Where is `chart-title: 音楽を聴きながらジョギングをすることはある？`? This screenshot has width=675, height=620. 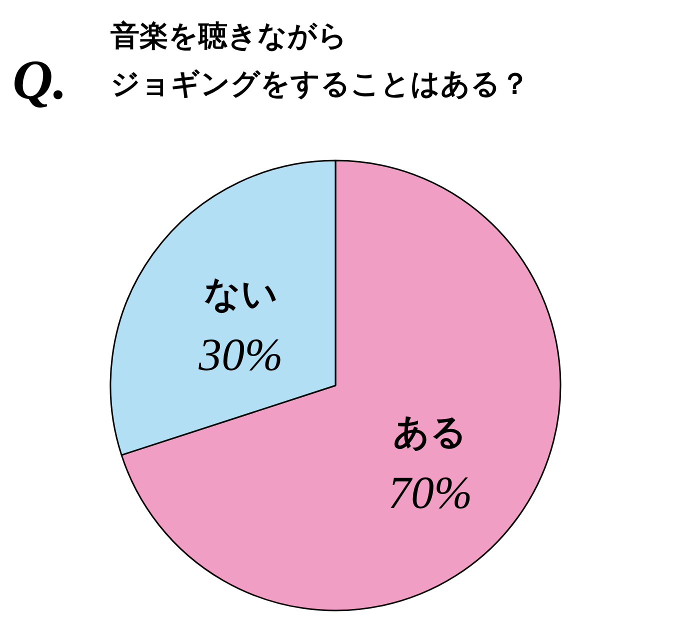 chart-title: 音楽を聴きながらジョギングをすることはある？ is located at coordinates (320, 59).